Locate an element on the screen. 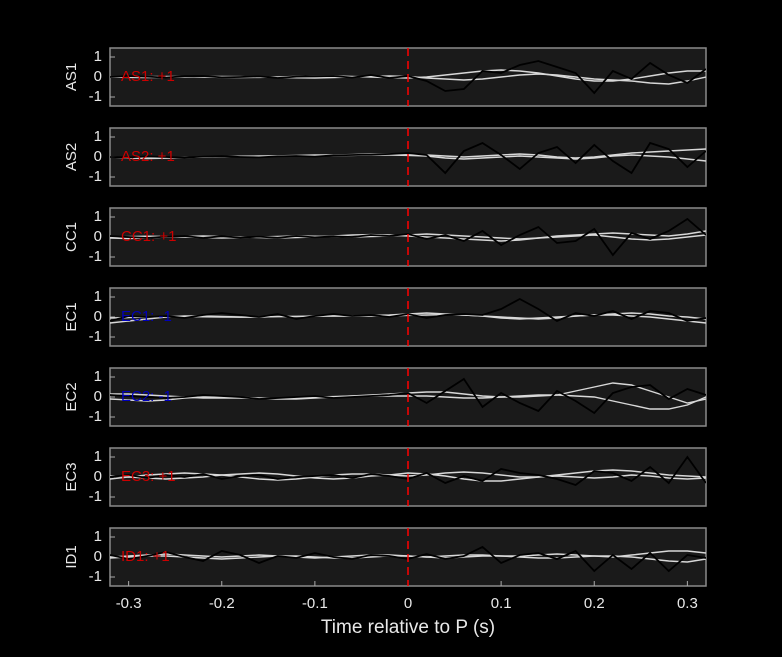 This screenshot has width=782, height=657. polarity-annotation: AS1: +1 is located at coordinates (148, 76).